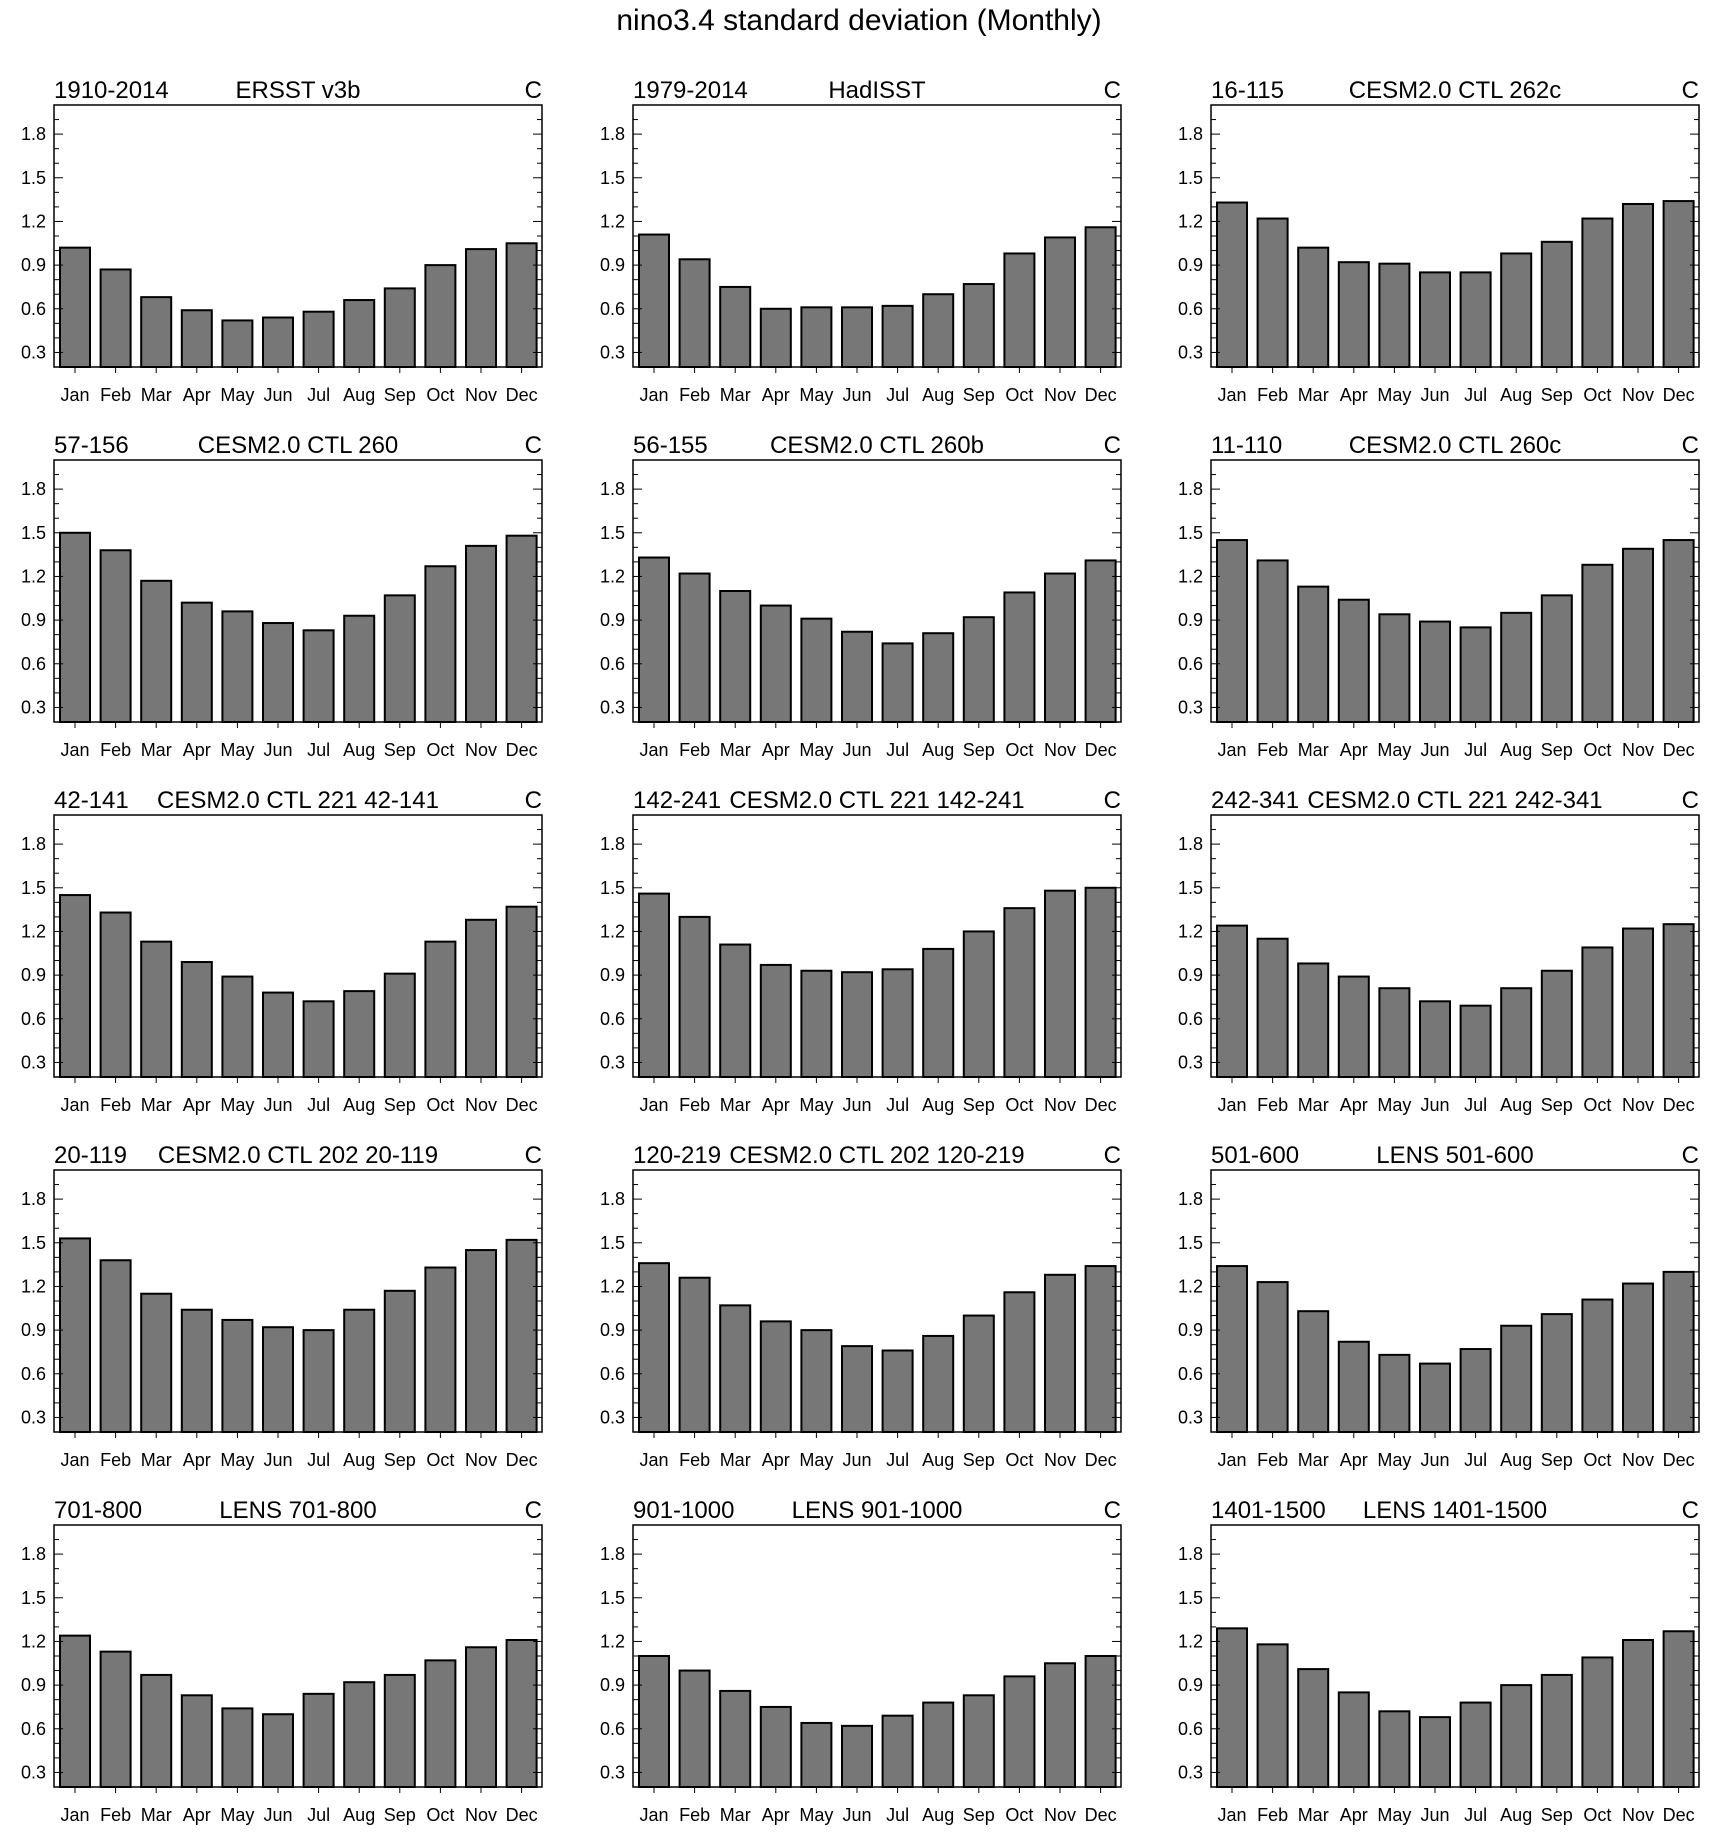 This screenshot has height=1838, width=1719. I want to click on panel-left-label: 242-341, so click(1255, 800).